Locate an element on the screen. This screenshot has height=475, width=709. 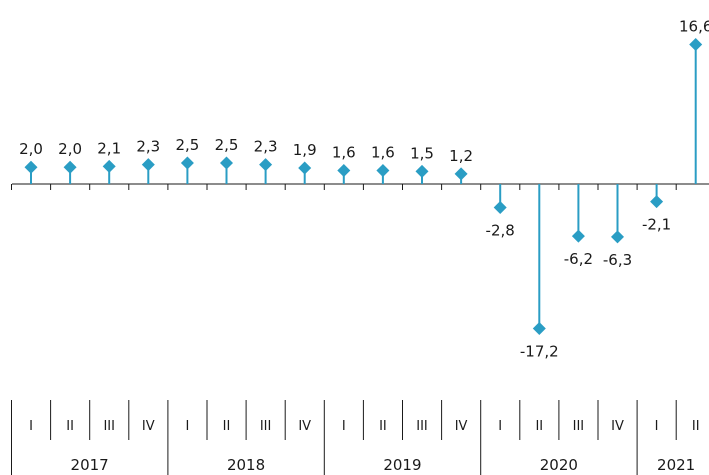
year-label: 2018 is located at coordinates (246, 465).